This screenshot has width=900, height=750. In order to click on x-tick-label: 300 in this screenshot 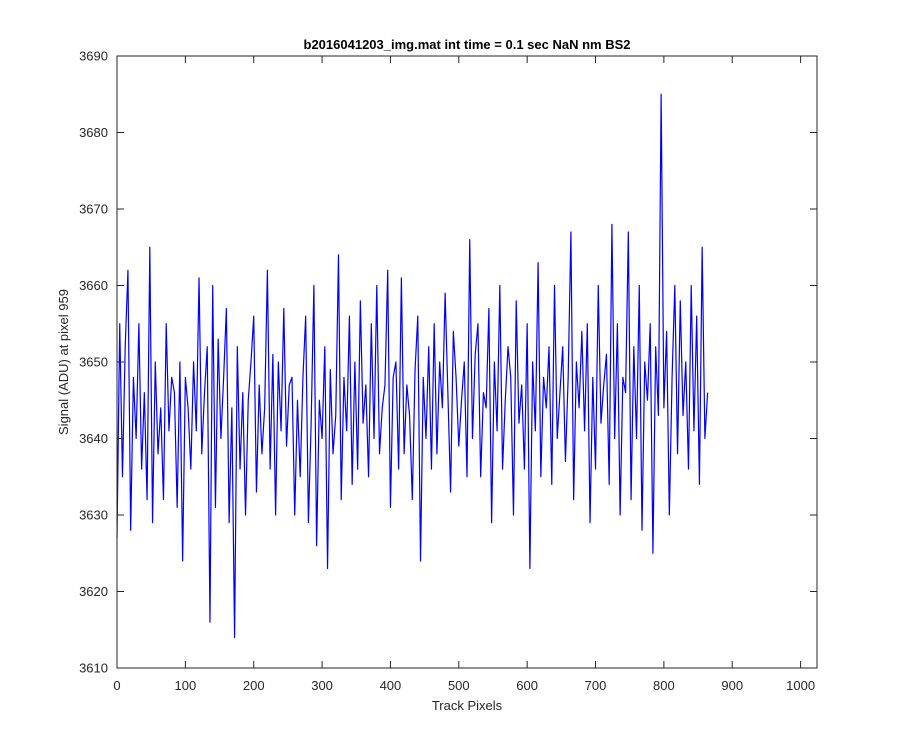, I will do `click(322, 685)`.